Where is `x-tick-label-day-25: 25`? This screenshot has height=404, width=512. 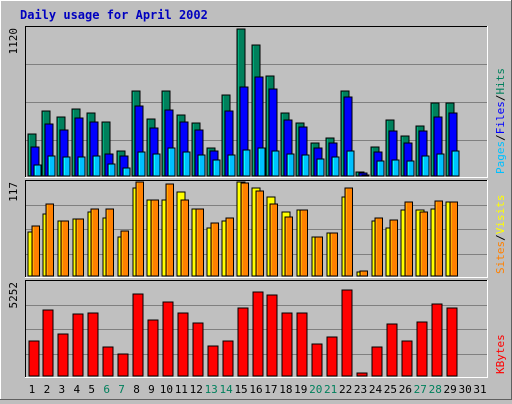
x-tick-label-day-25: 25 is located at coordinates (390, 389).